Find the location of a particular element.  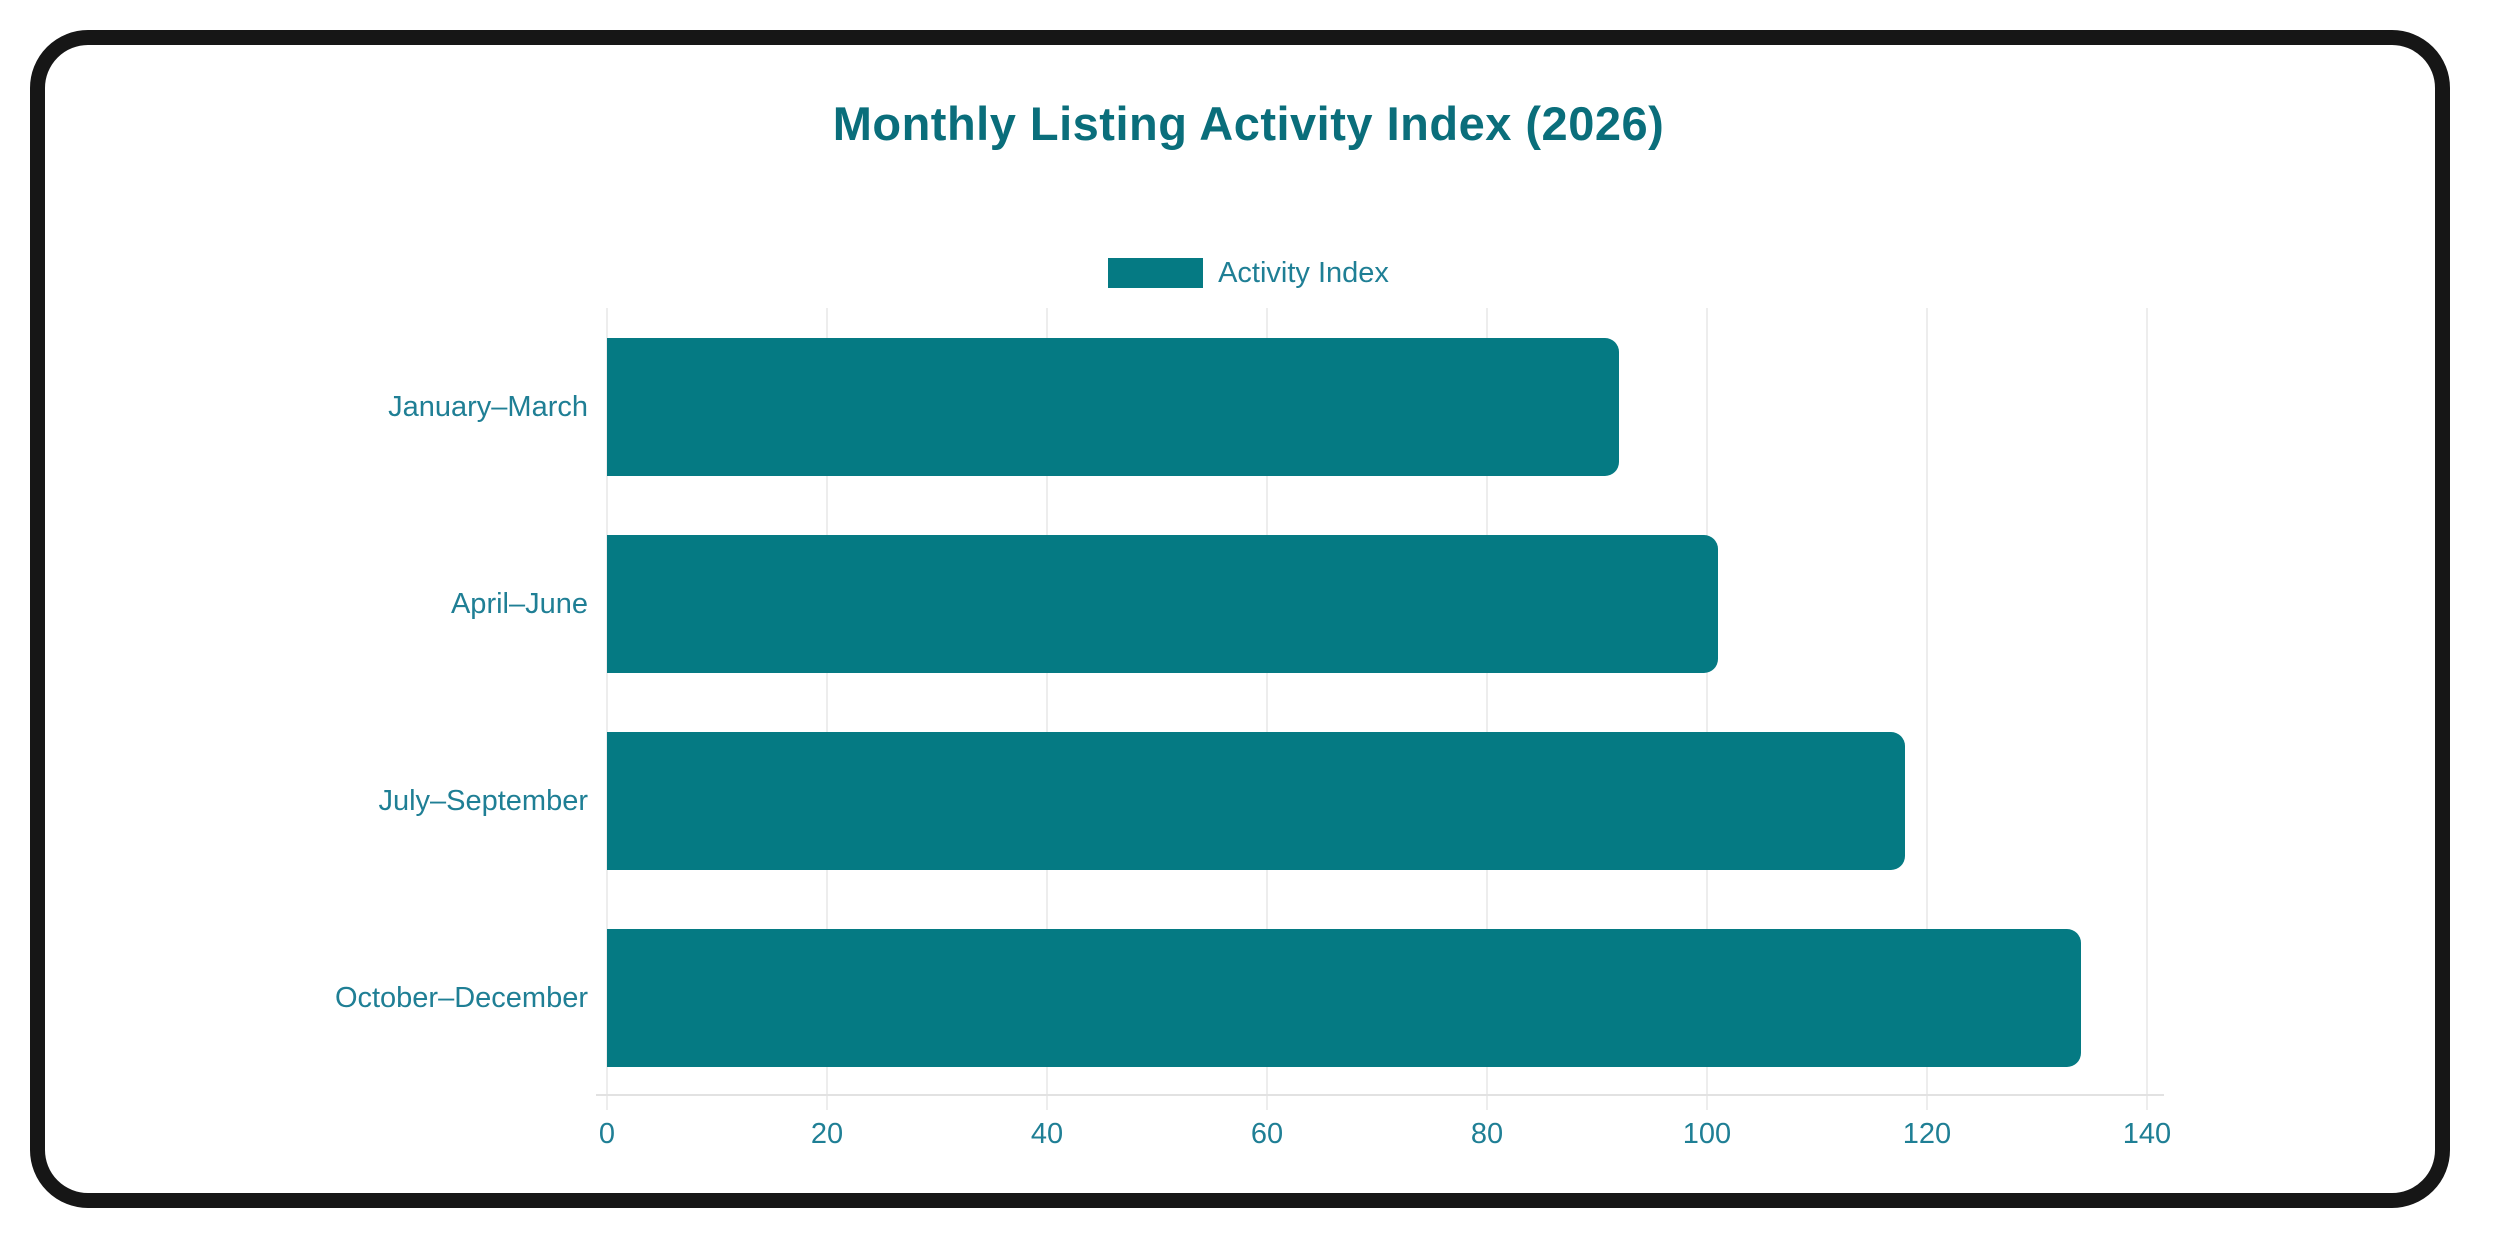

x-axis-tick-label: 140 is located at coordinates (2147, 1134).